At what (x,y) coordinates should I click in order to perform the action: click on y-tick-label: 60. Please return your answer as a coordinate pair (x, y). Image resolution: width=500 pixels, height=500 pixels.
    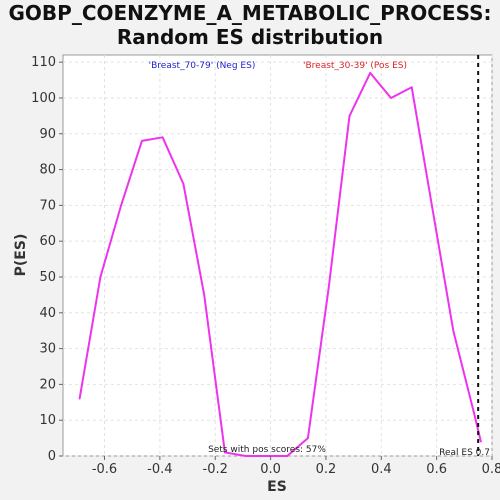
    Looking at the image, I should click on (47, 241).